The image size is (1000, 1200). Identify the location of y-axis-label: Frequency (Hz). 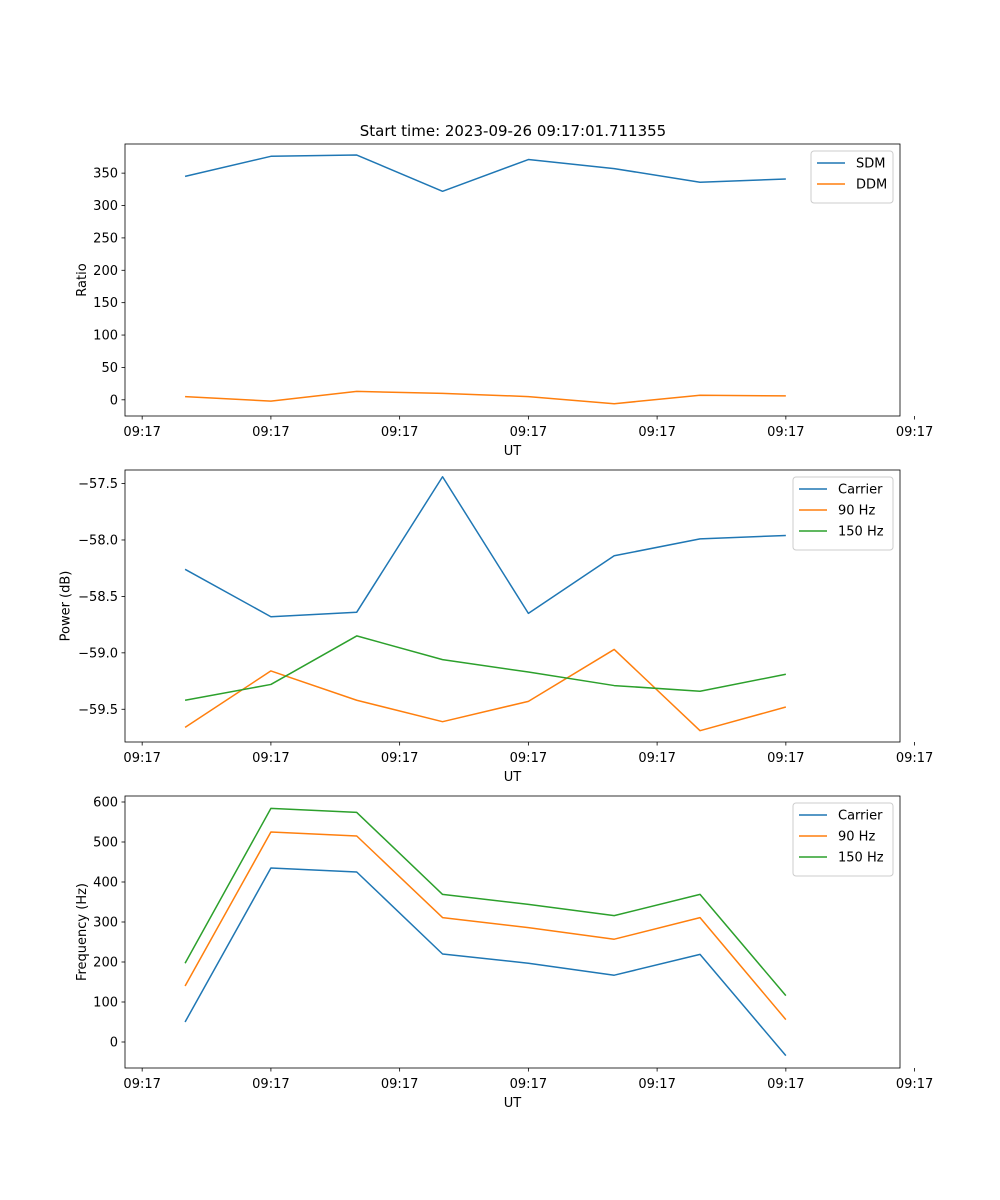
(82, 932).